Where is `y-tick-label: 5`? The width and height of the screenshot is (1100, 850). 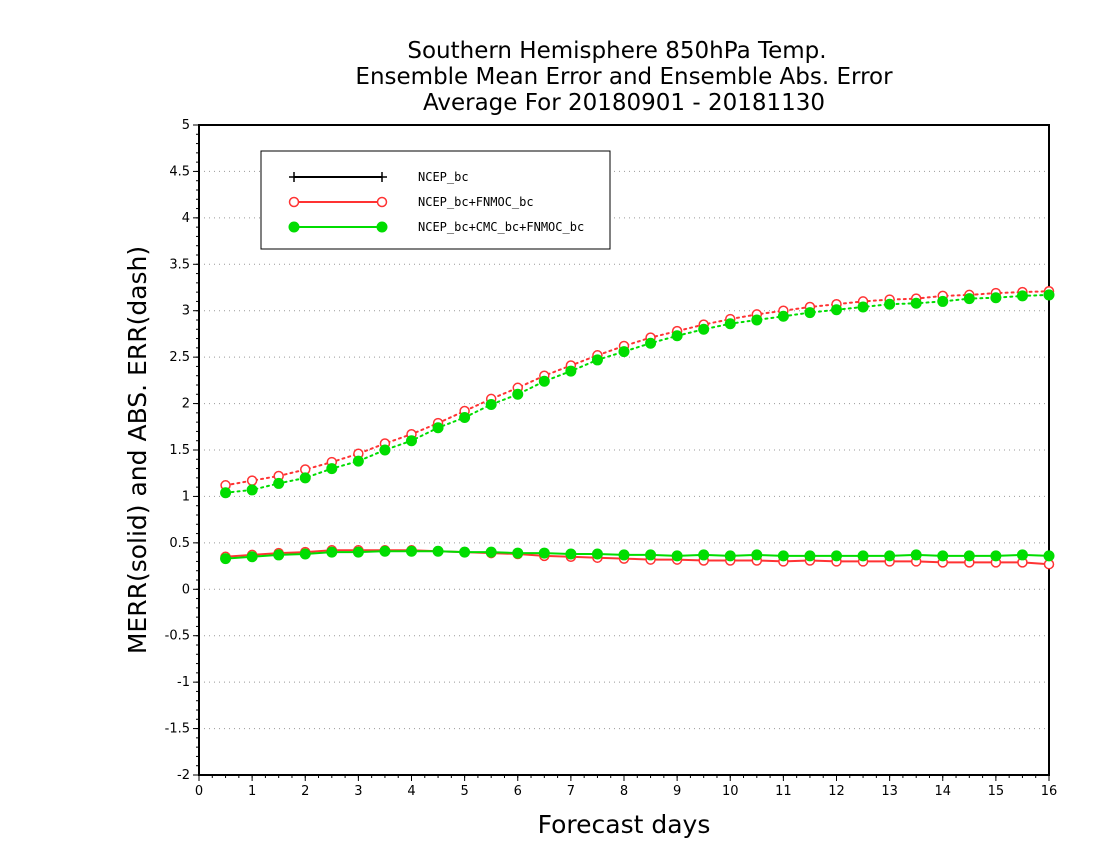
y-tick-label: 5 is located at coordinates (186, 125).